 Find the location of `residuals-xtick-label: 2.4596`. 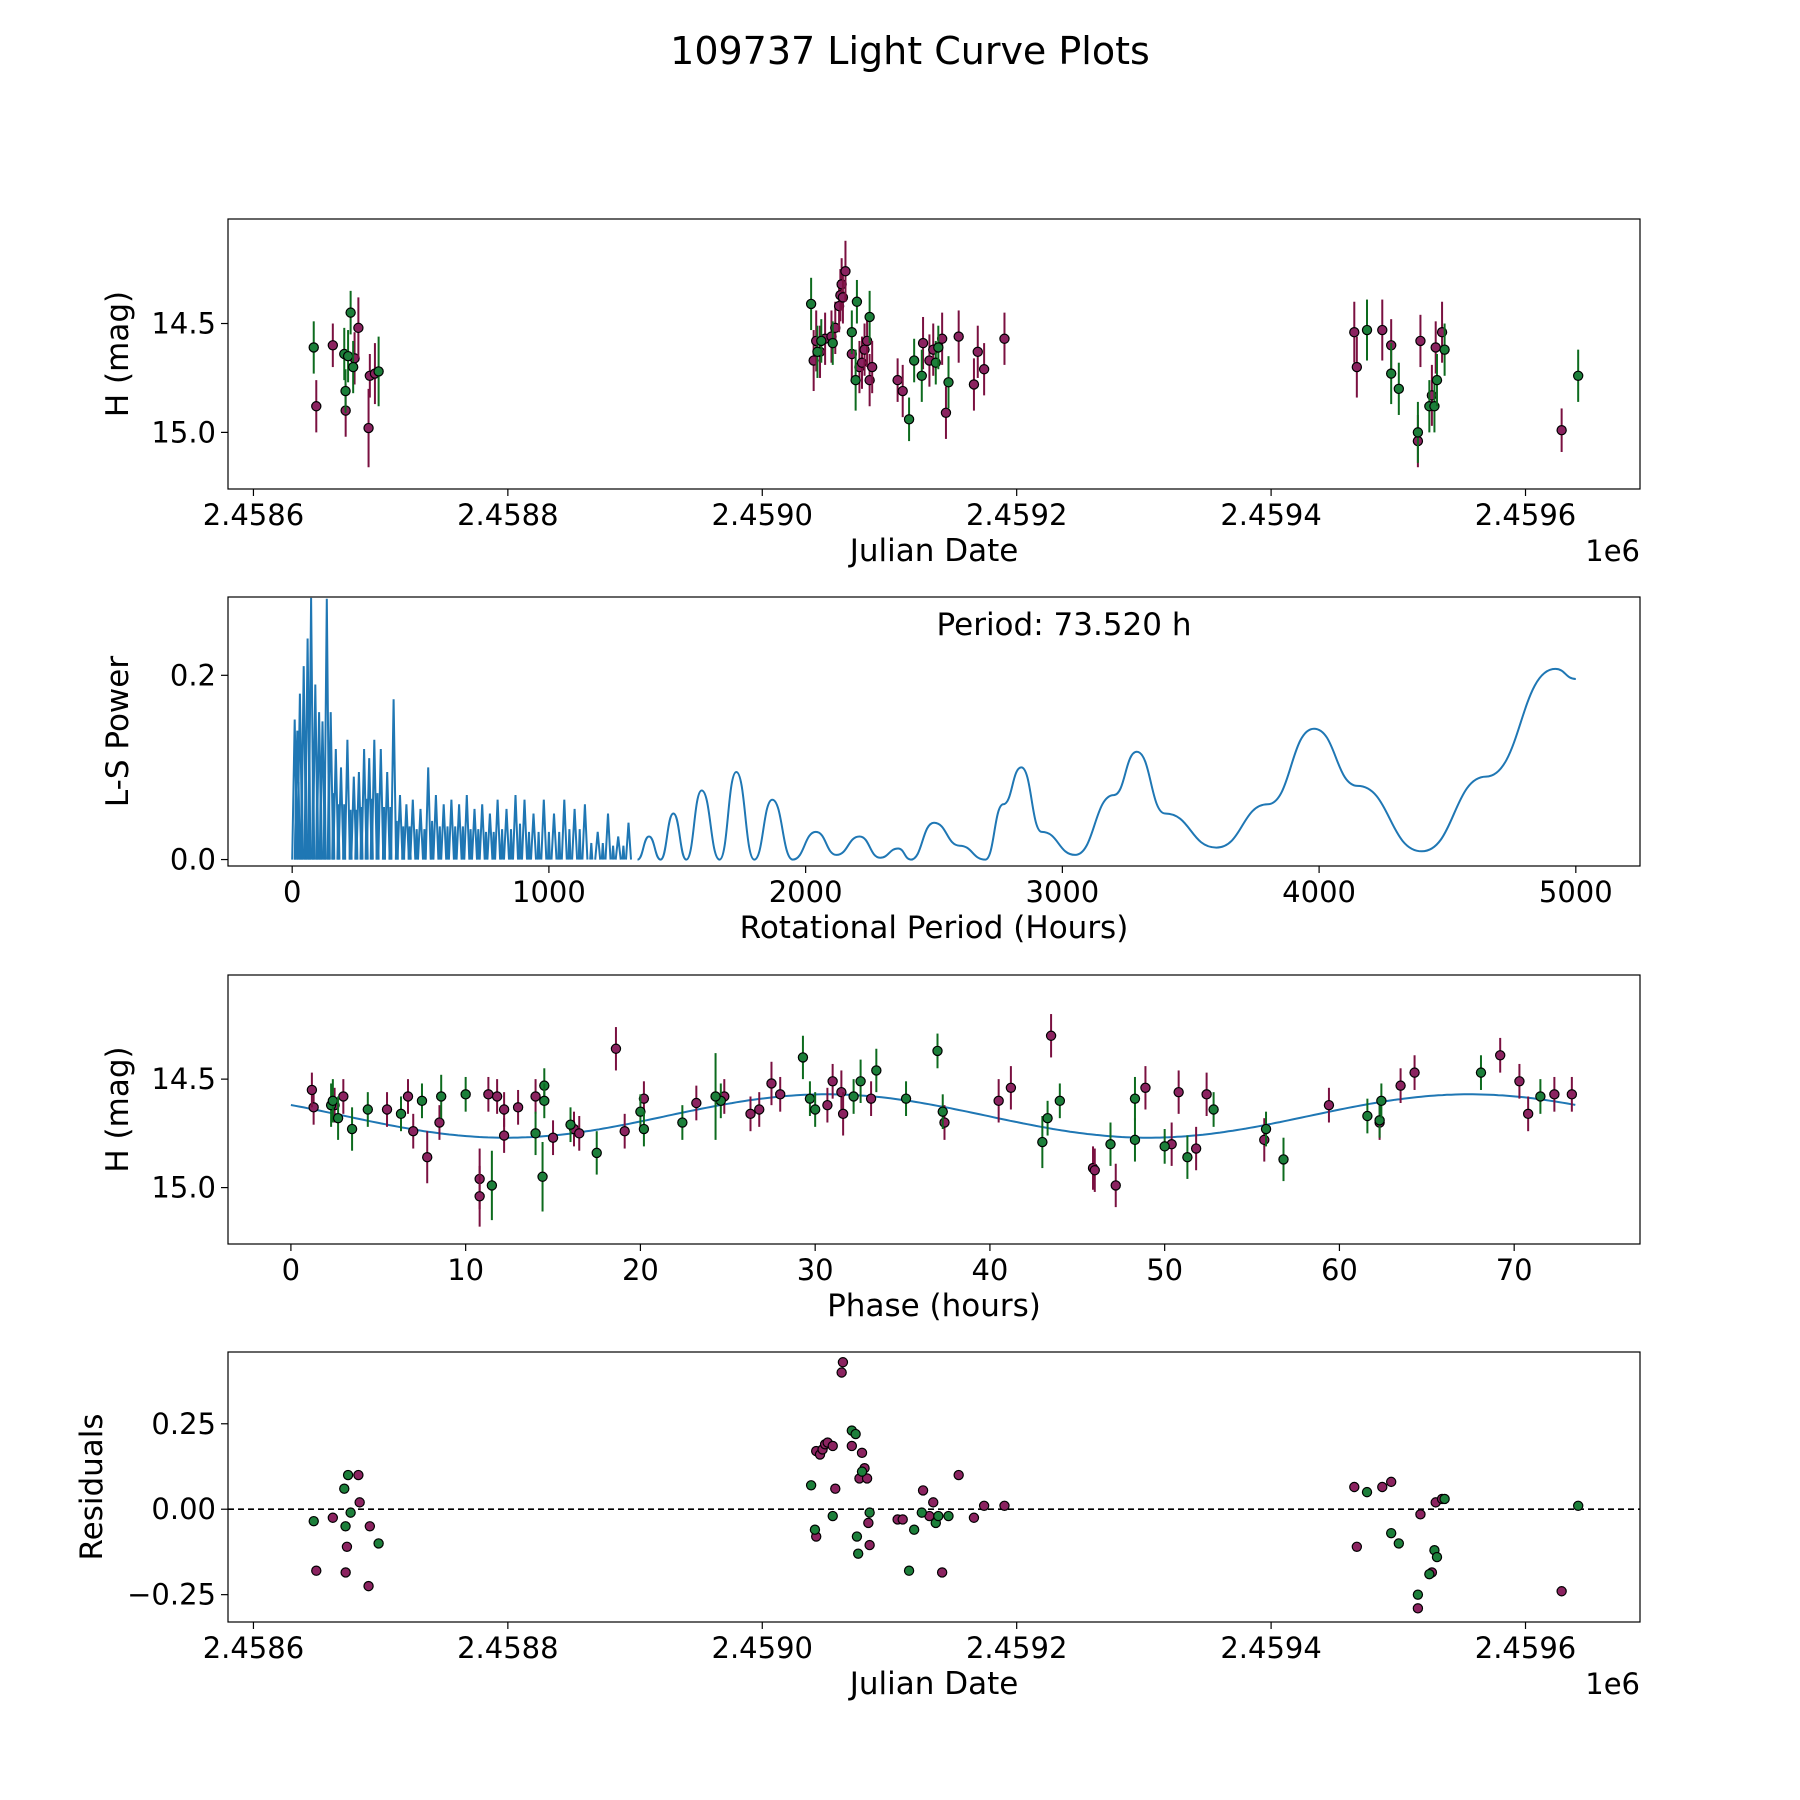

residuals-xtick-label: 2.4596 is located at coordinates (1525, 1648).